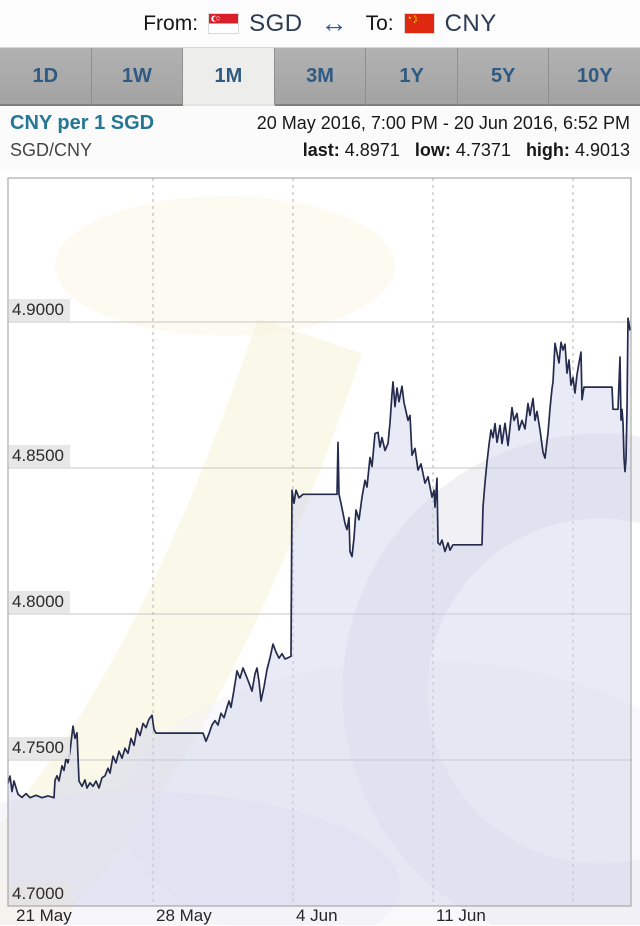 The width and height of the screenshot is (640, 926). Describe the element at coordinates (594, 77) in the screenshot. I see `tab-10y: 10Y` at that location.